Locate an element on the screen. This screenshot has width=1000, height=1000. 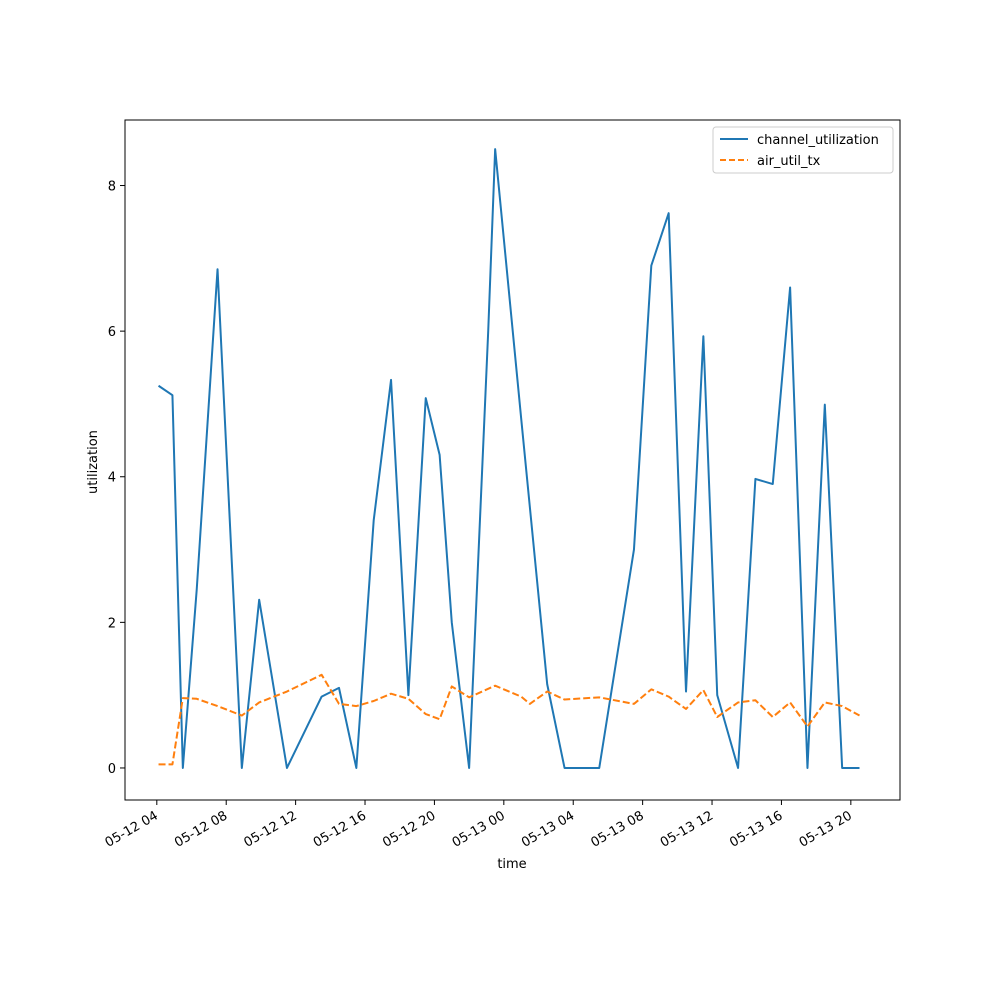
y-axis-ticks: 0 2 4 6 8 is located at coordinates (116, 478).